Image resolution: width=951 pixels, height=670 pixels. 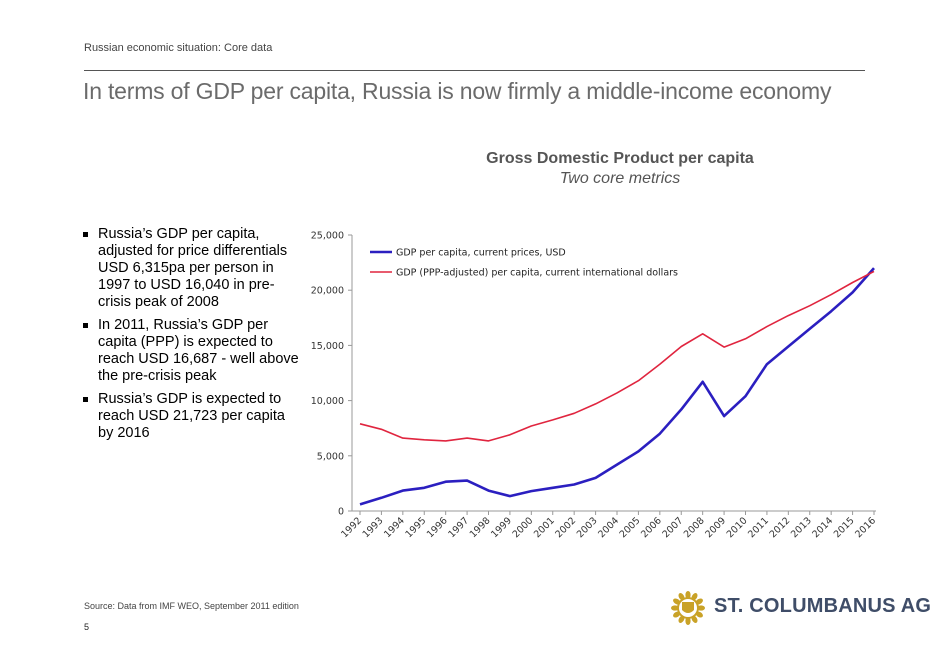 I want to click on x-tick-label: 2015, so click(x=844, y=527).